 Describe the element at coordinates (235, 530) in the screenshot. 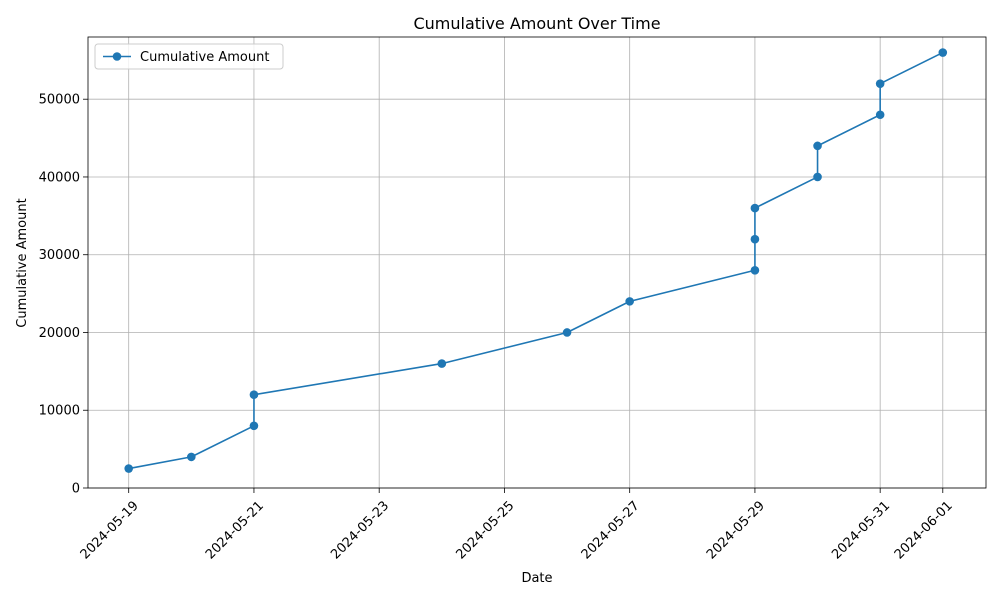

I see `x-tick-label: 2024-05-21` at that location.